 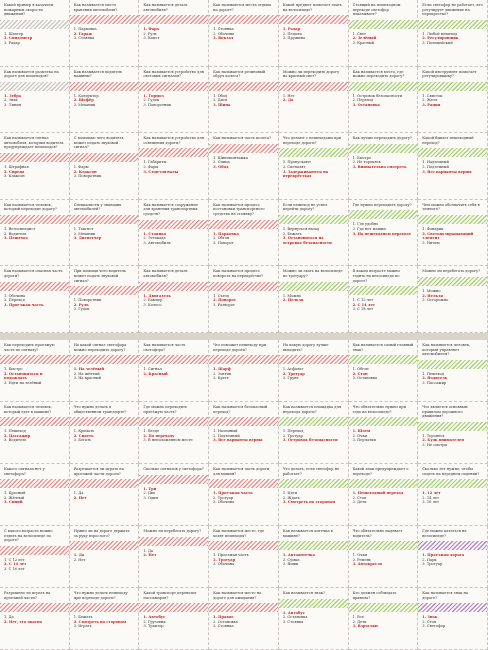 What do you see at coordinates (14, 497) in the screenshot?
I see `card-answer-option: 2. Жёлтый` at bounding box center [14, 497].